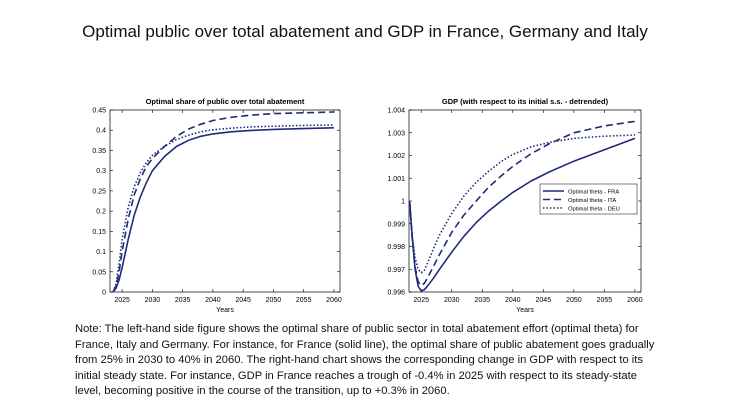  Describe the element at coordinates (99, 232) in the screenshot. I see `y-tick-label: 0.15` at that location.